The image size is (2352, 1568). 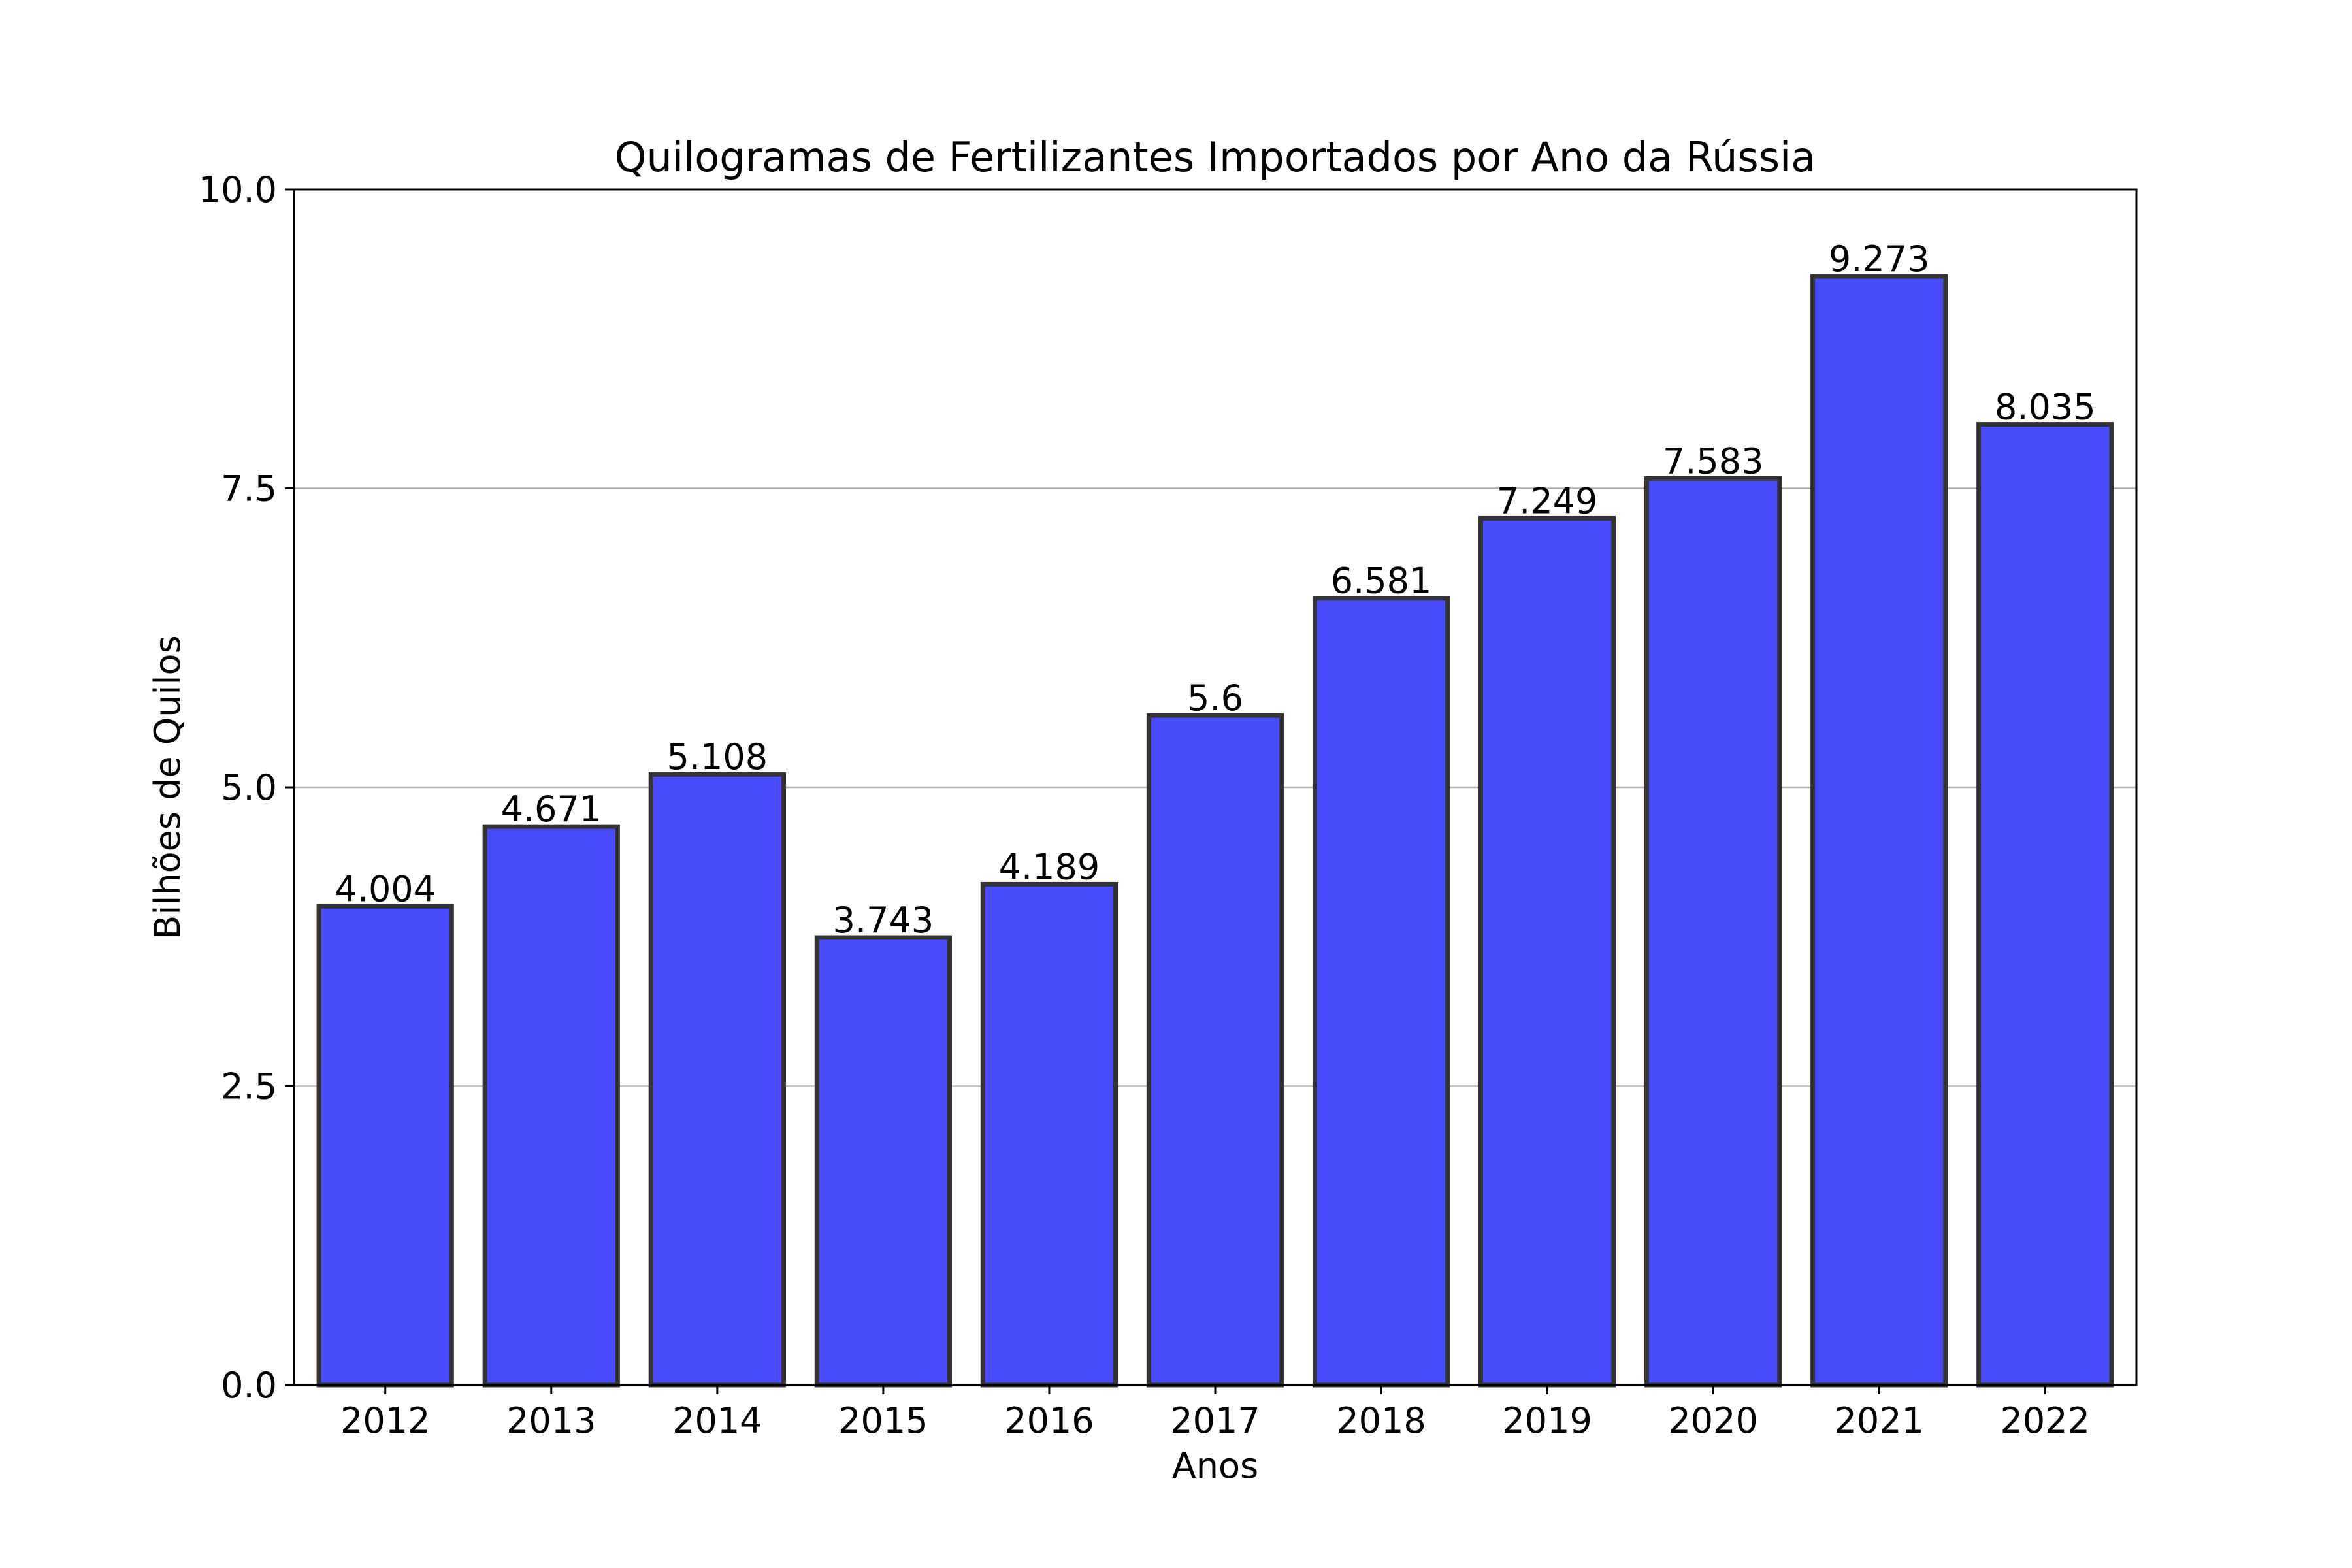 I want to click on data-label-2022: 8.035, so click(x=2045, y=407).